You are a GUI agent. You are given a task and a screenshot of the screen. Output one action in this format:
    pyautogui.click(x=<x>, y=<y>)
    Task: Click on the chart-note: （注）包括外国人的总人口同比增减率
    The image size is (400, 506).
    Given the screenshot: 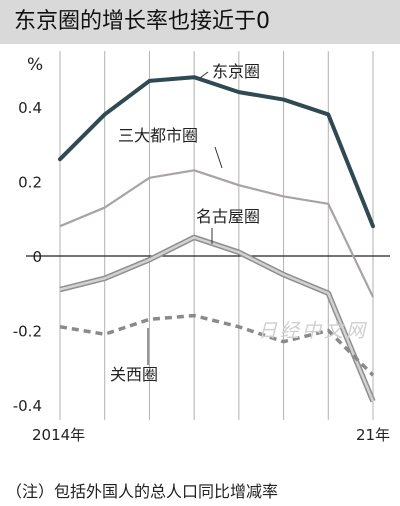 What is the action you would take?
    pyautogui.click(x=142, y=491)
    